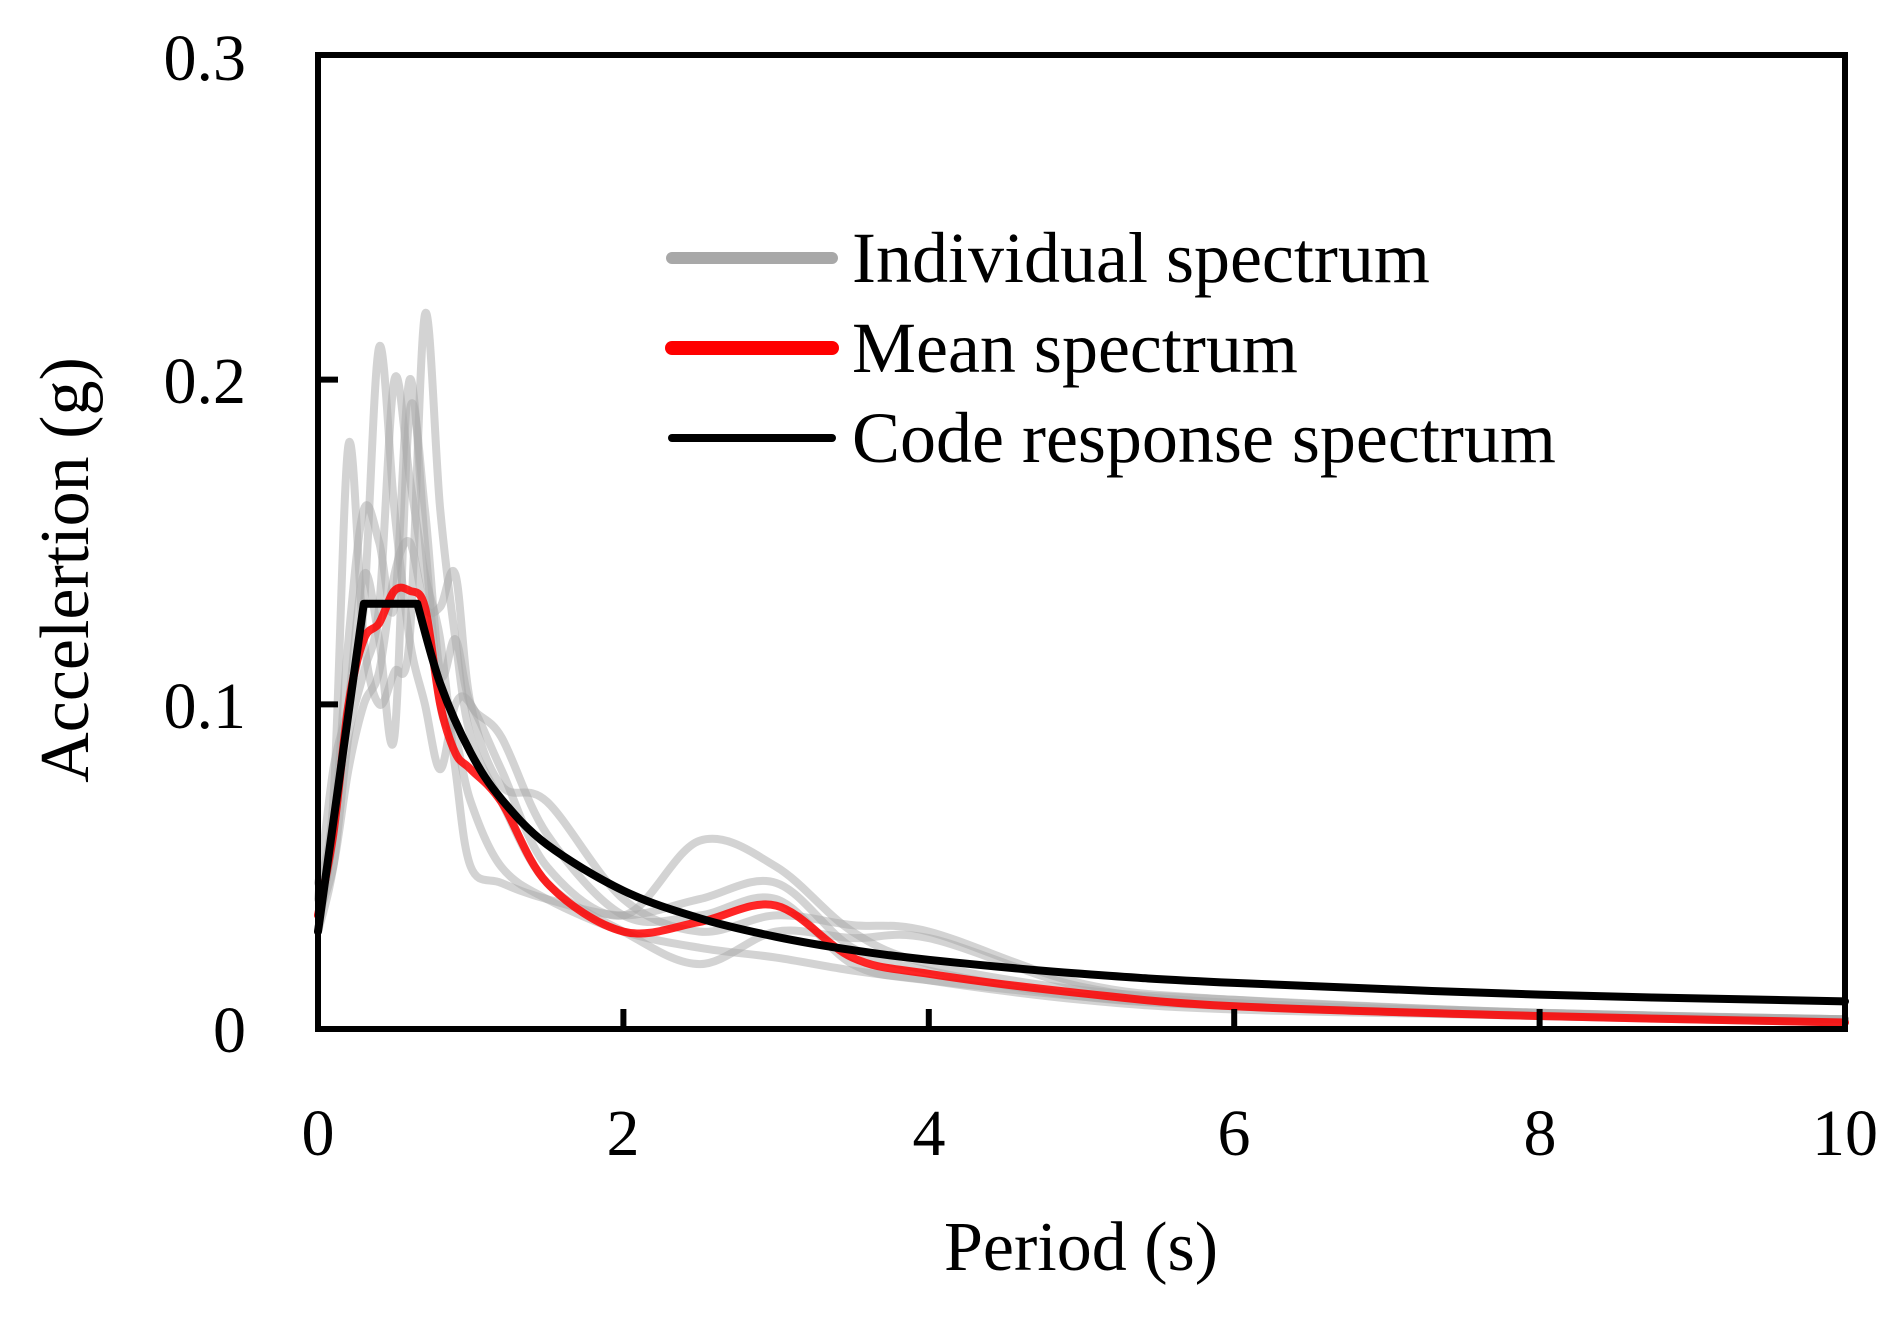 The height and width of the screenshot is (1318, 1900). Describe the element at coordinates (318, 1133) in the screenshot. I see `x-tick-label: 0` at that location.